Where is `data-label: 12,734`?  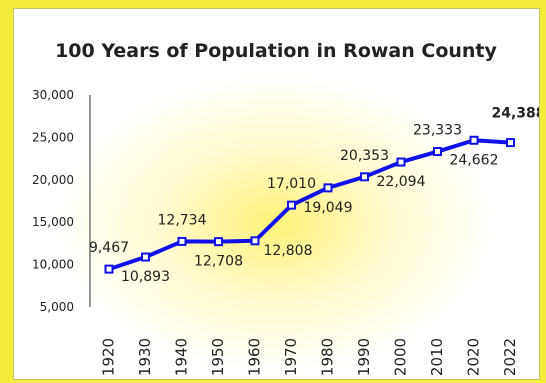 data-label: 12,734 is located at coordinates (182, 220).